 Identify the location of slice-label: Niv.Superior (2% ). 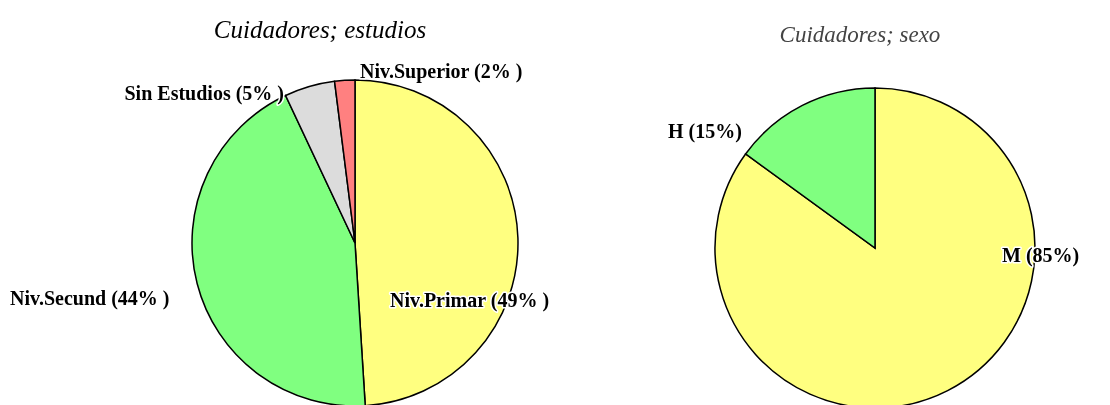
(441, 71).